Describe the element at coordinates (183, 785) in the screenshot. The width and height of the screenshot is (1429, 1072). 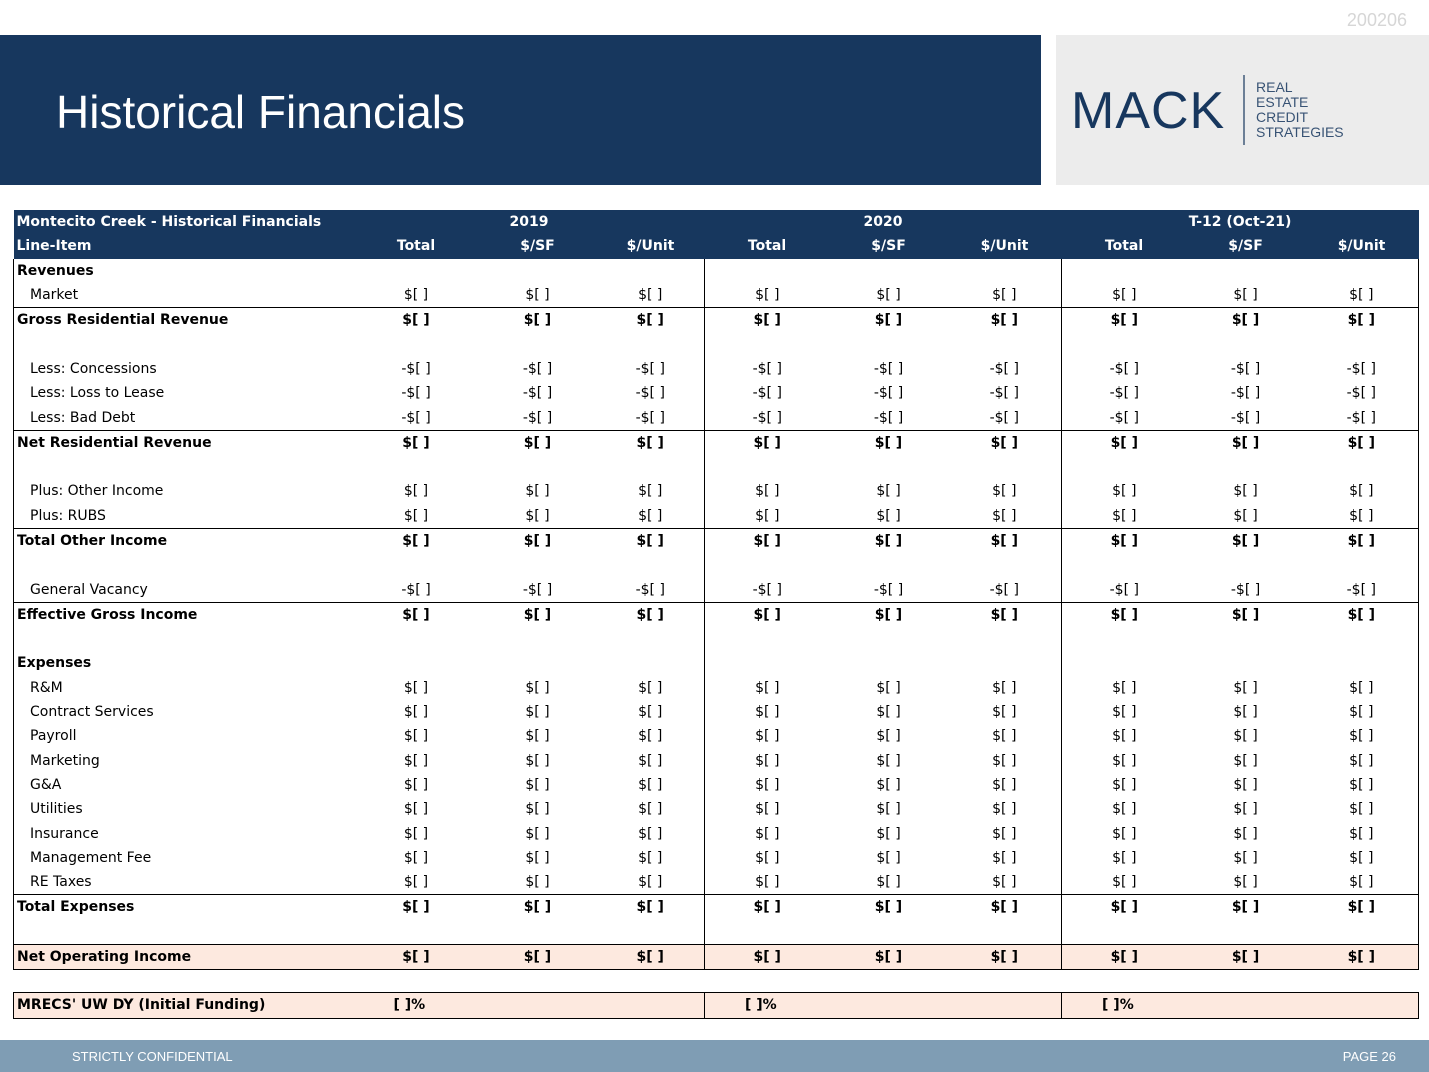
I see `row-label: G&A` at that location.